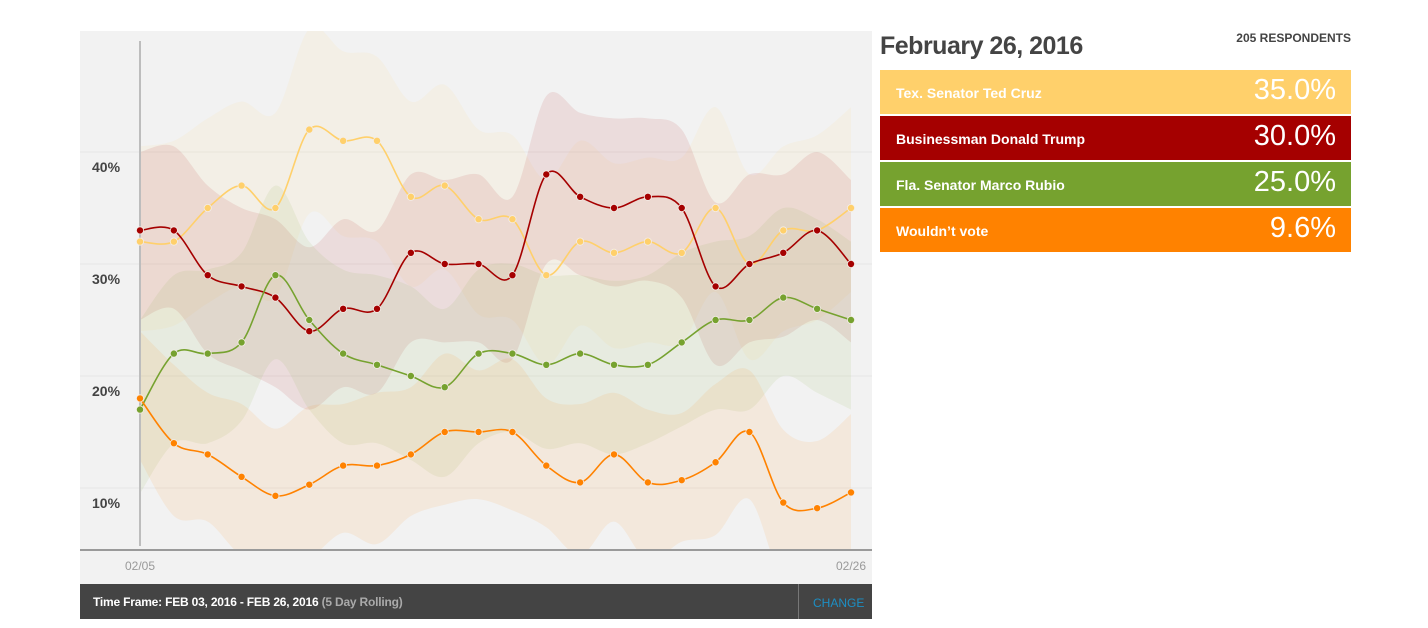 This screenshot has height=628, width=1428. What do you see at coordinates (1115, 230) in the screenshot?
I see `result-row-wouldnt-vote: Wouldn’t vote 9.6%` at bounding box center [1115, 230].